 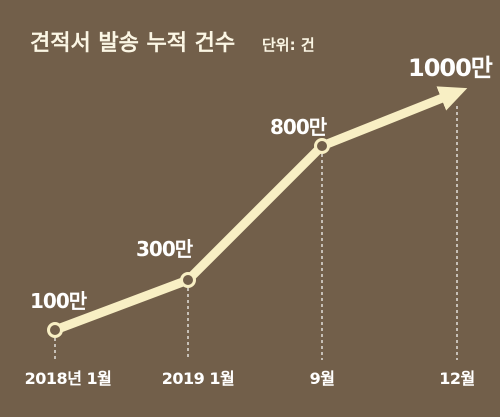 What do you see at coordinates (299, 127) in the screenshot?
I see `data-label: 800만` at bounding box center [299, 127].